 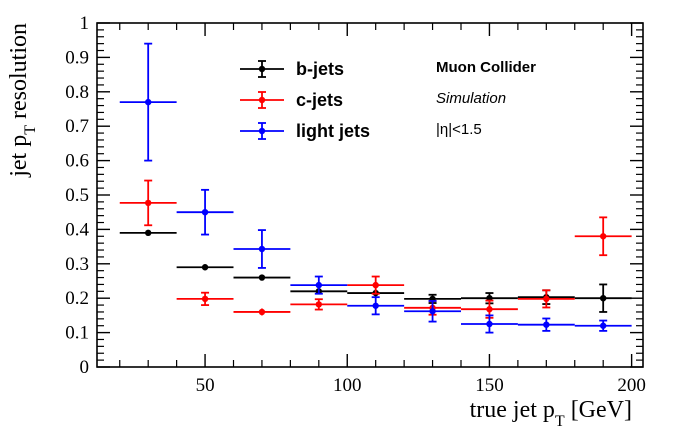 What do you see at coordinates (30, 130) in the screenshot?
I see `y-axis-title-subscript: T` at bounding box center [30, 130].